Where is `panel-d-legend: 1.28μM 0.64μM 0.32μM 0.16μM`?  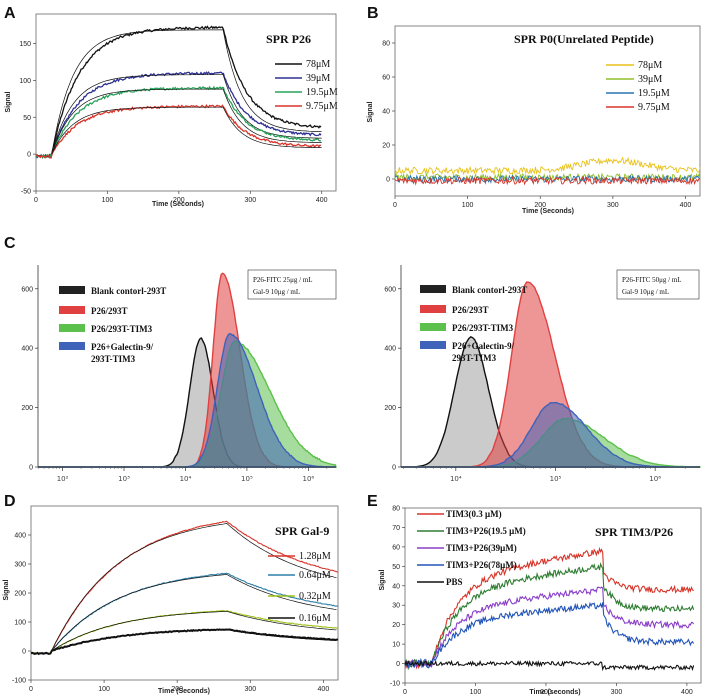 panel-d-legend: 1.28μM 0.64μM 0.32μM 0.16μM is located at coordinates (299, 587).